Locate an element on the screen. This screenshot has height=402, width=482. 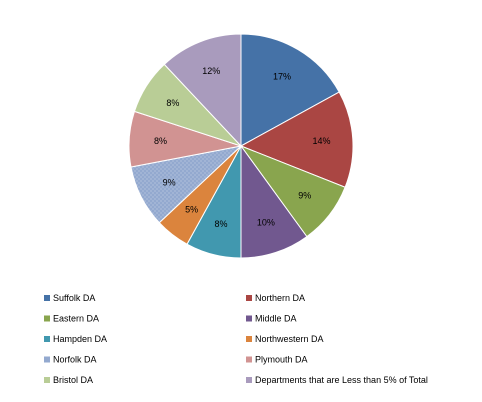
data-label-middle-da: 10% is located at coordinates (266, 223).